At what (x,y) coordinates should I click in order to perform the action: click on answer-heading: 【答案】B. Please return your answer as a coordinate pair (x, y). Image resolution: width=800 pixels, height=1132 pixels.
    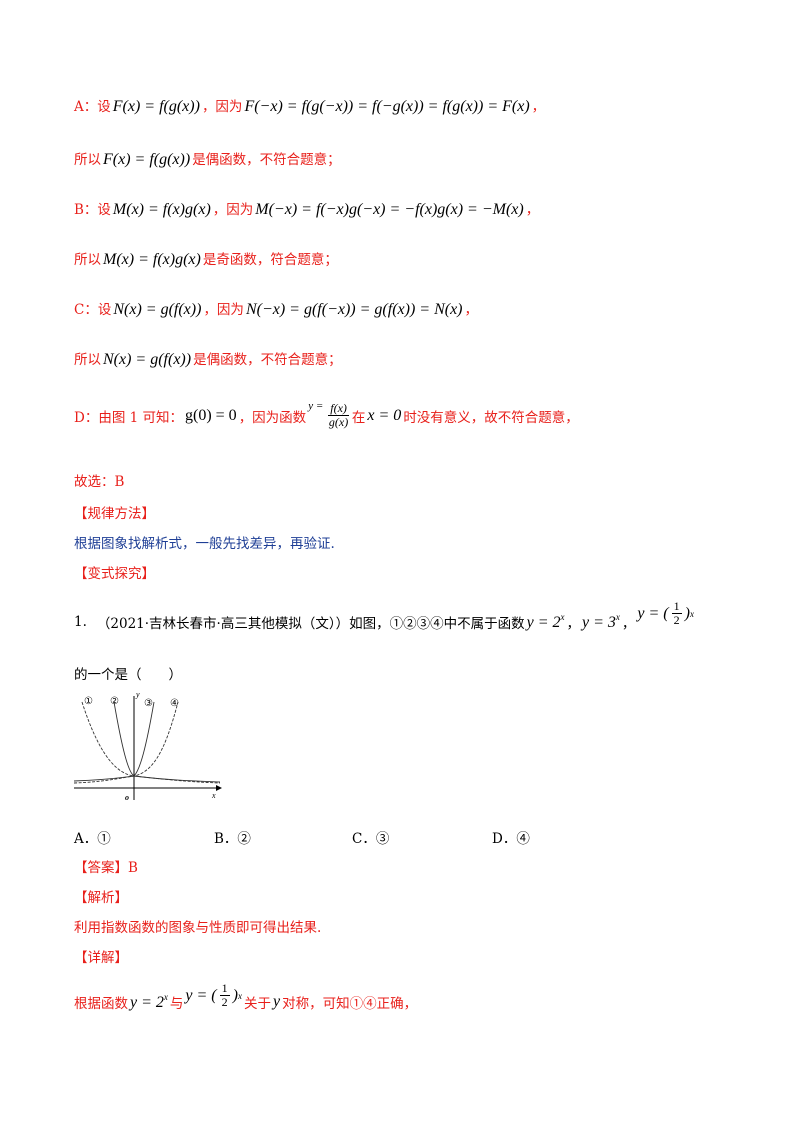
    Looking at the image, I should click on (106, 868).